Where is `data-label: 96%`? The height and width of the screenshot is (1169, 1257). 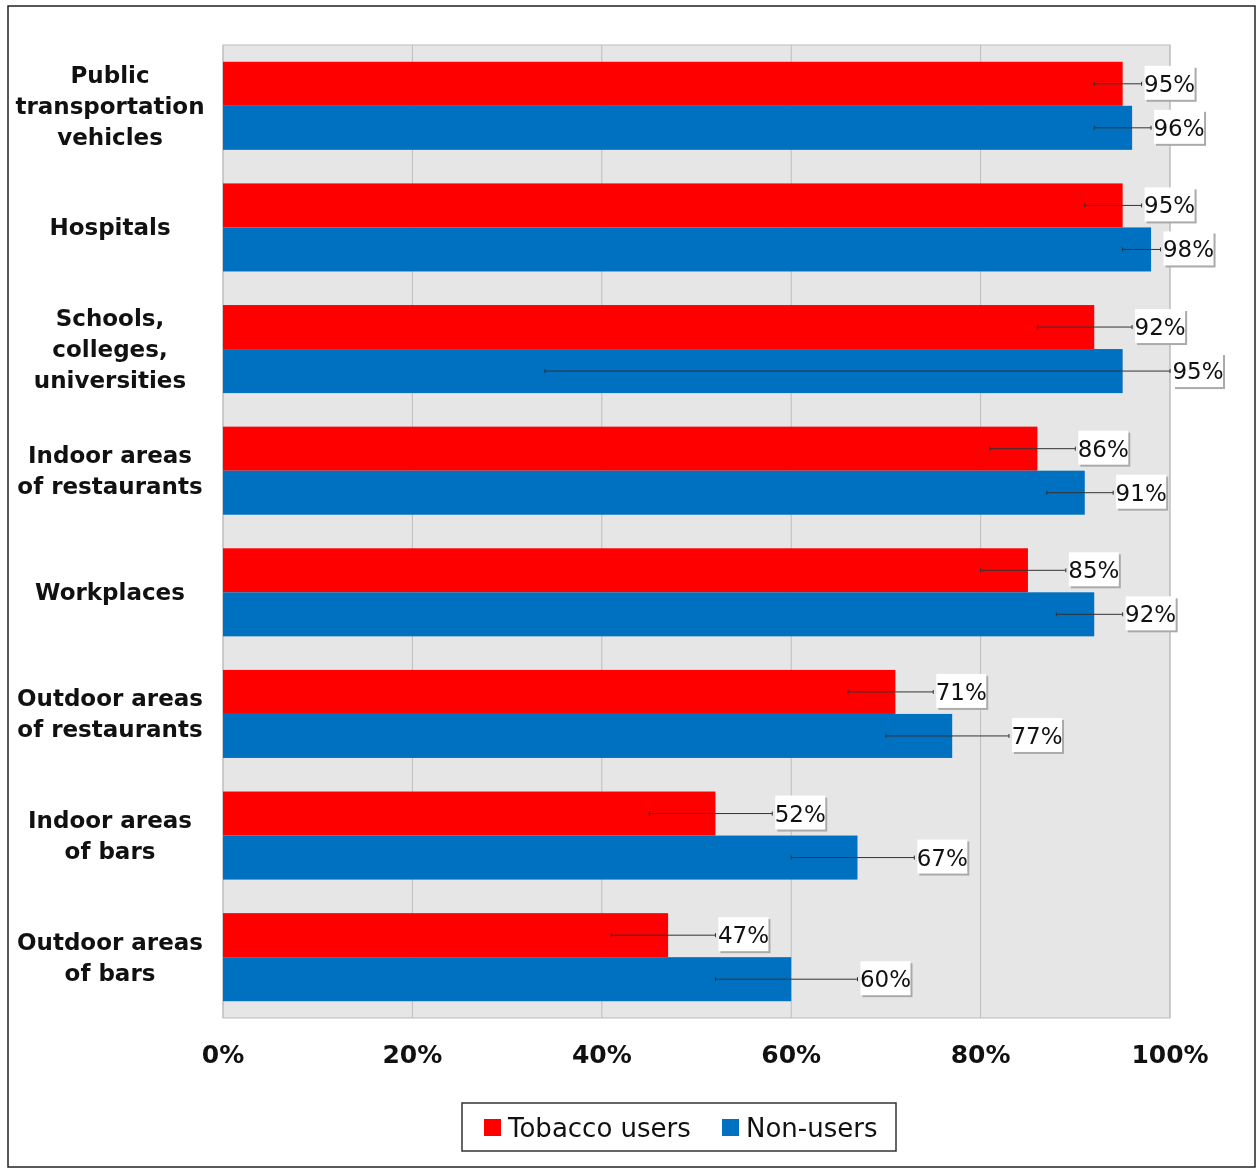
data-label: 96% is located at coordinates (1179, 127).